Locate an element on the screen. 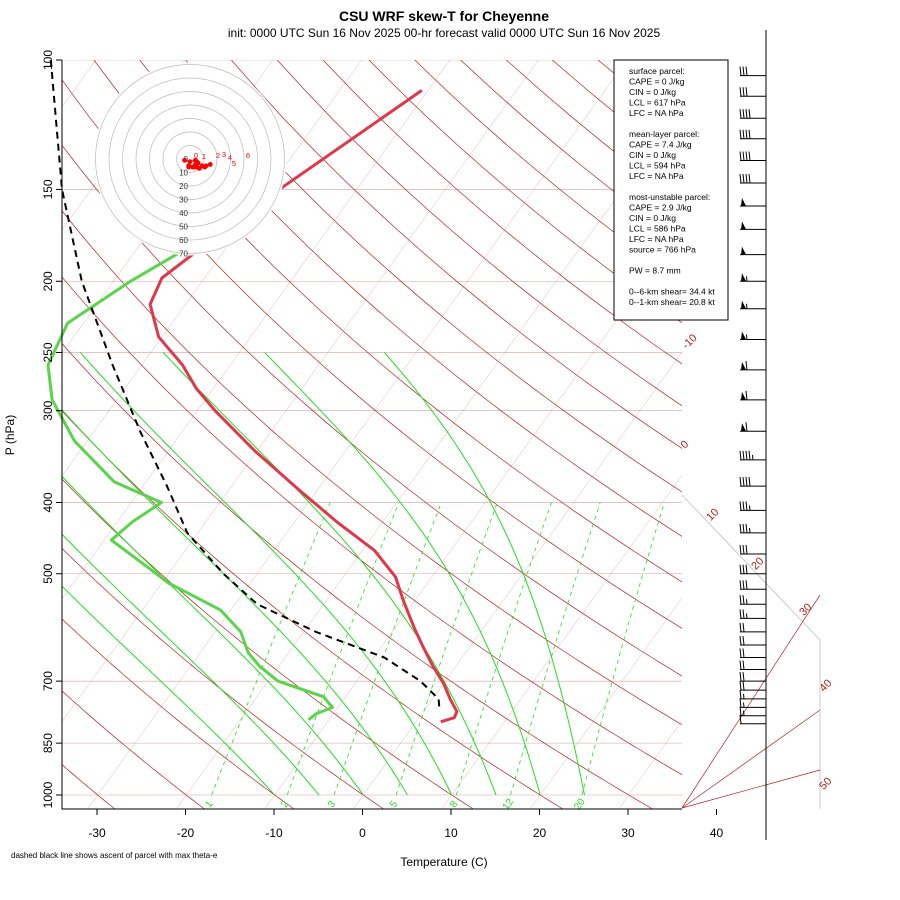  x-tick-label-0: -30 is located at coordinates (97, 833).